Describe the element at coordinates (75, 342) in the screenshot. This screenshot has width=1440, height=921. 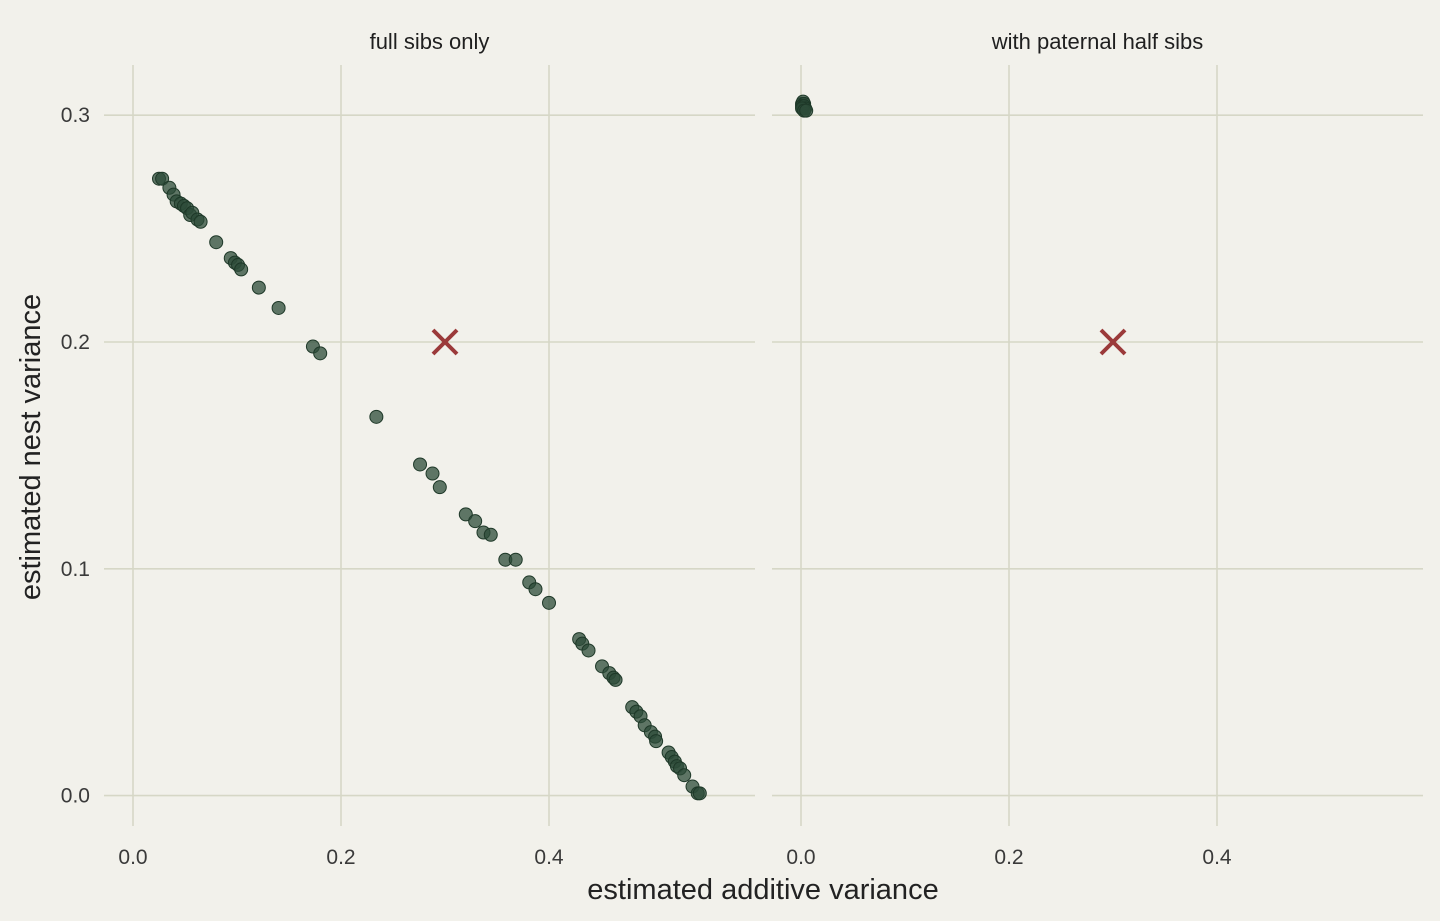
I see `y-tick-label: 0.2` at that location.